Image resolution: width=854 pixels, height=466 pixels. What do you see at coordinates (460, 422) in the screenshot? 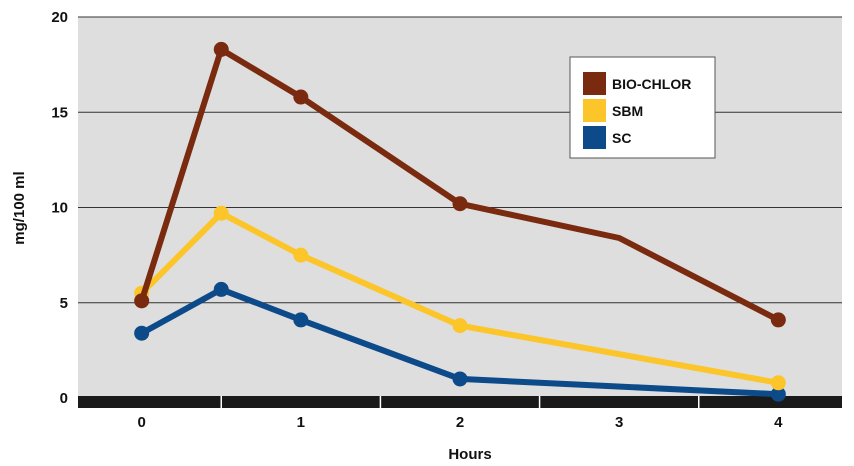
I see `x-tick-label: 2` at bounding box center [460, 422].